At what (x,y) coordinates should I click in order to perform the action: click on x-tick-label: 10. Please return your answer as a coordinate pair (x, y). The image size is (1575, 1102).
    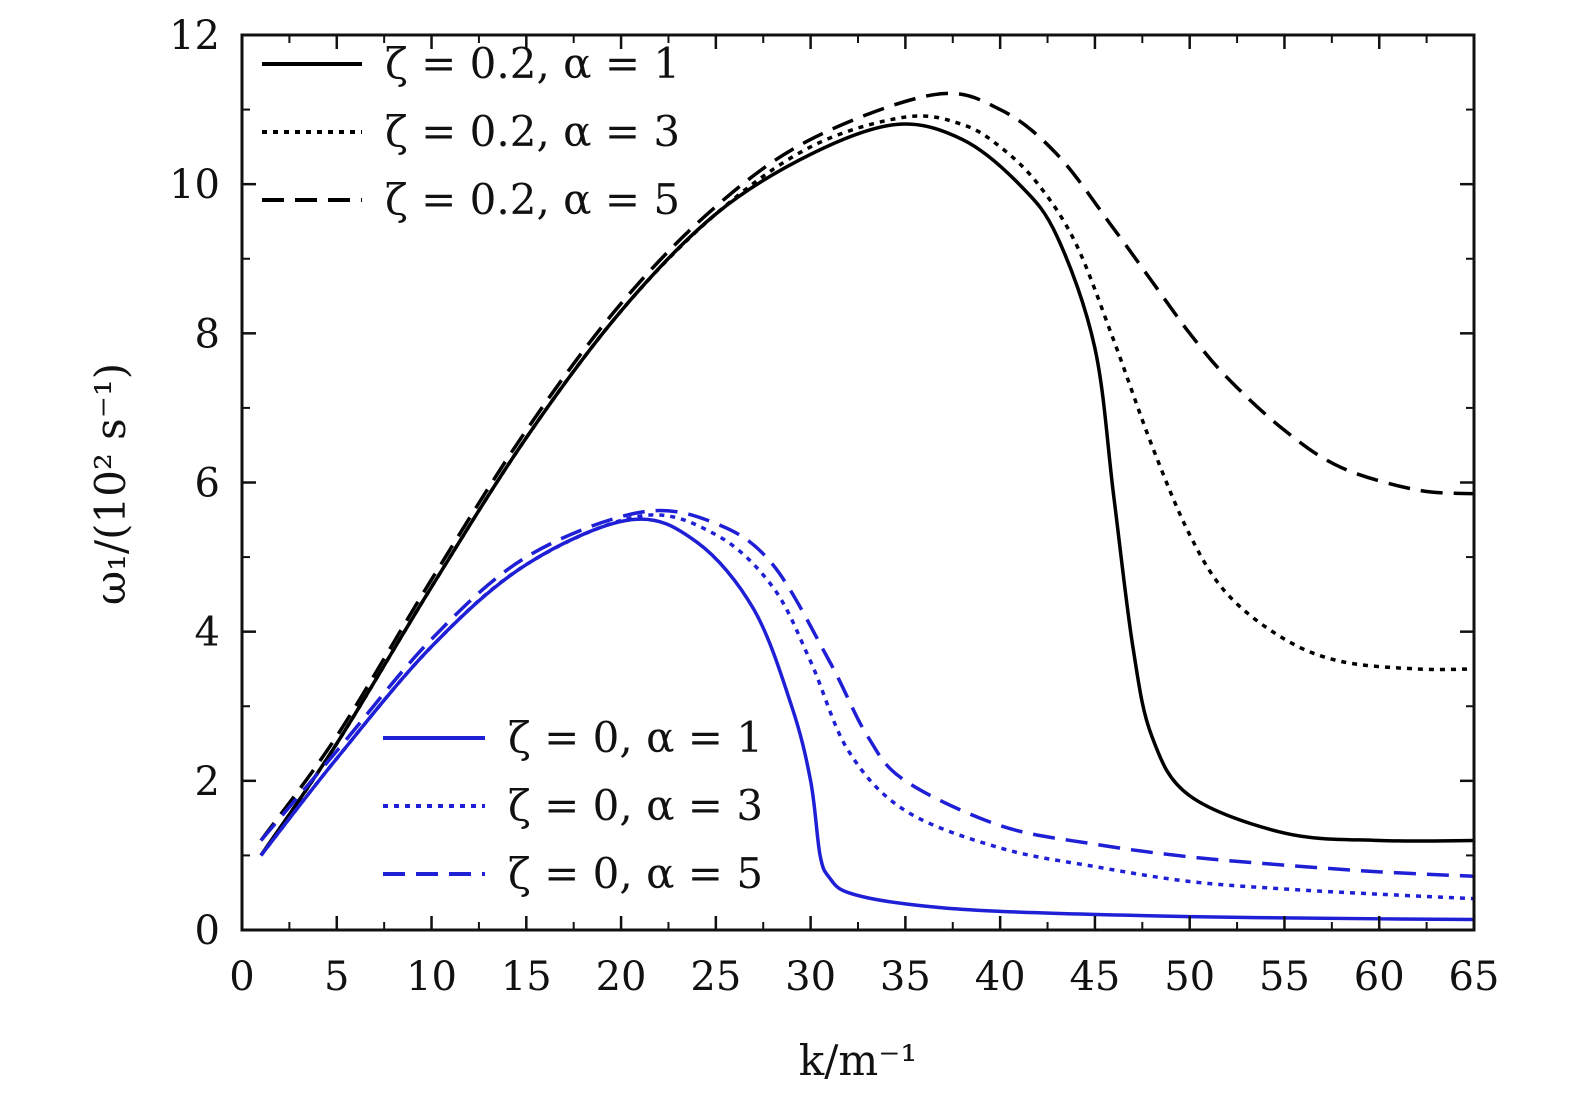
    Looking at the image, I should click on (431, 977).